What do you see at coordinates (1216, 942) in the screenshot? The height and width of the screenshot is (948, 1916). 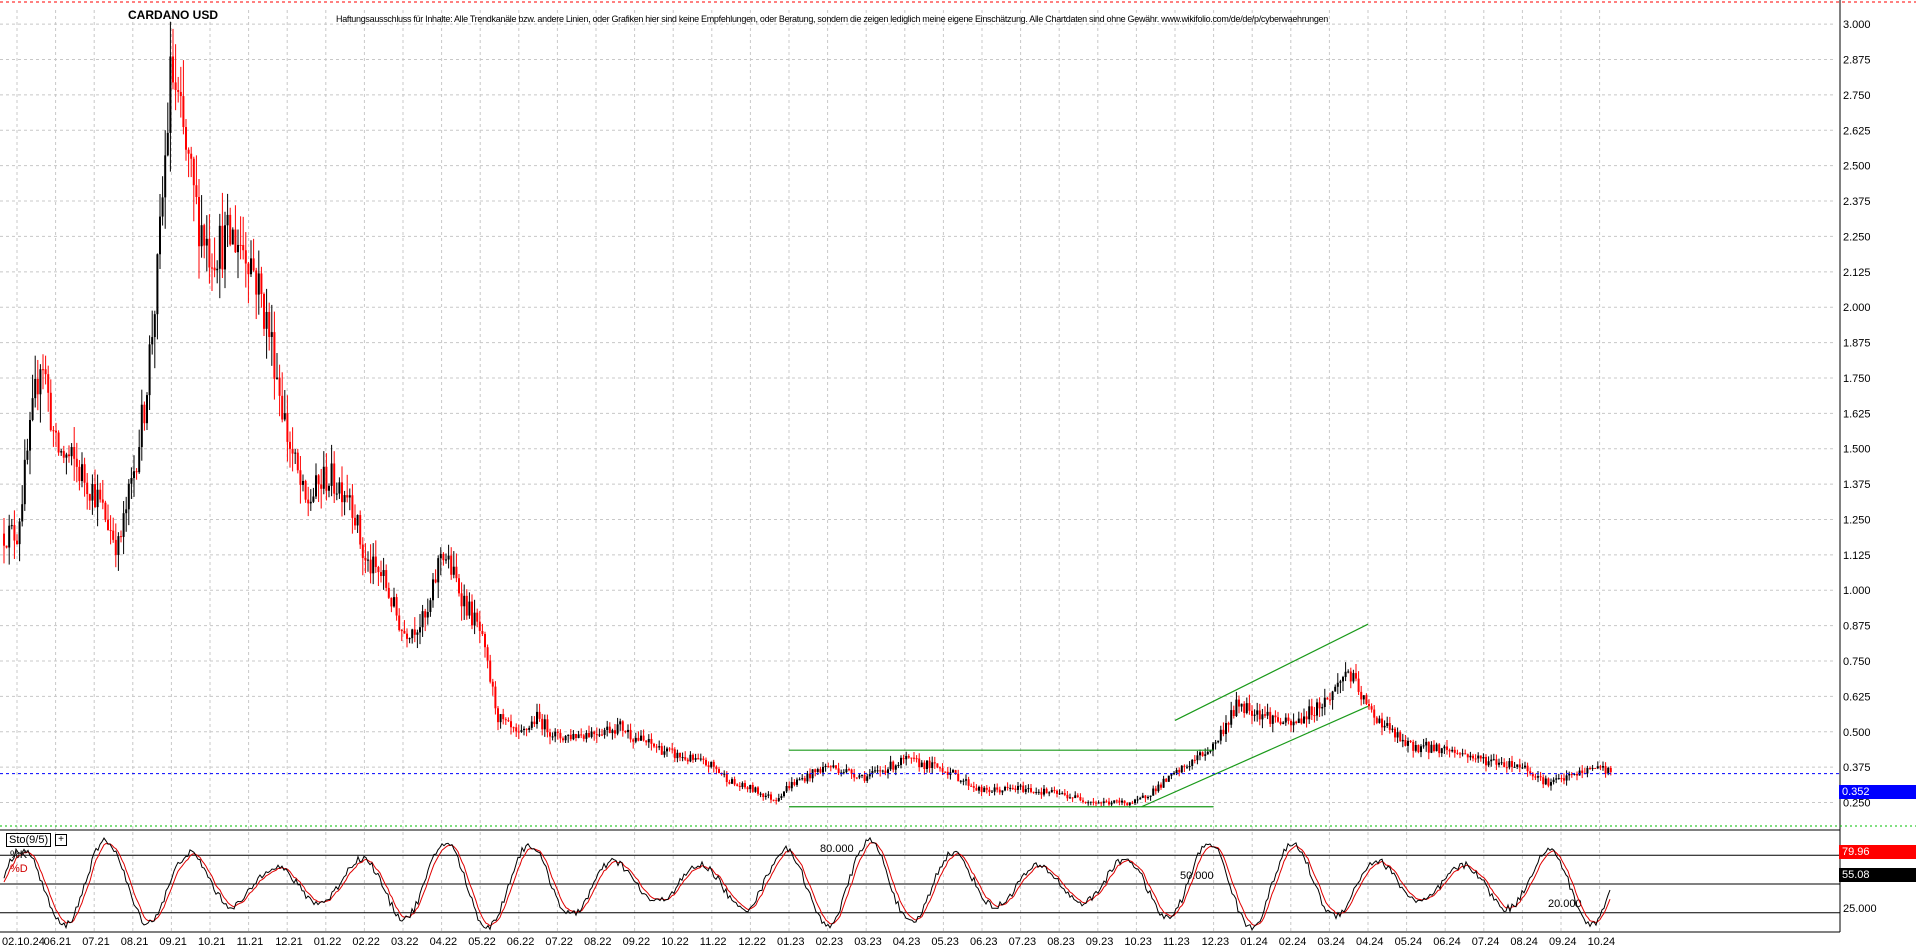 I see `x-tick-label: 12.23` at bounding box center [1216, 942].